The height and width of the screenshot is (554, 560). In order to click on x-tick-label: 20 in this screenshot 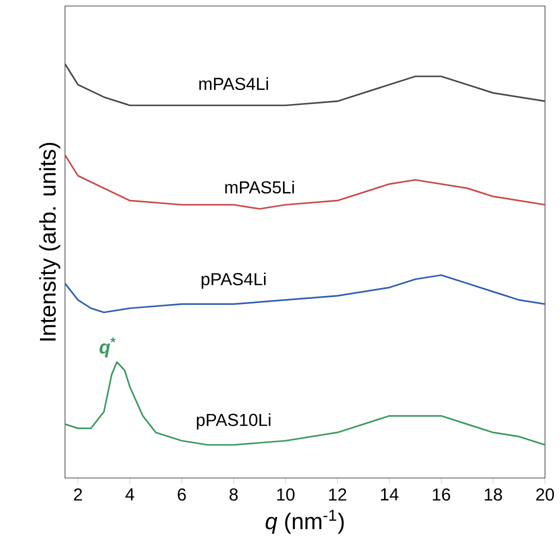, I will do `click(545, 494)`.